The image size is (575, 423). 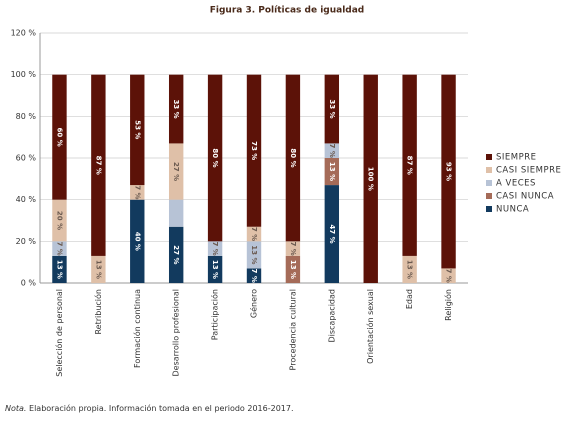 What do you see at coordinates (24, 74) in the screenshot?
I see `y-tick-label: 100 %` at bounding box center [24, 74].